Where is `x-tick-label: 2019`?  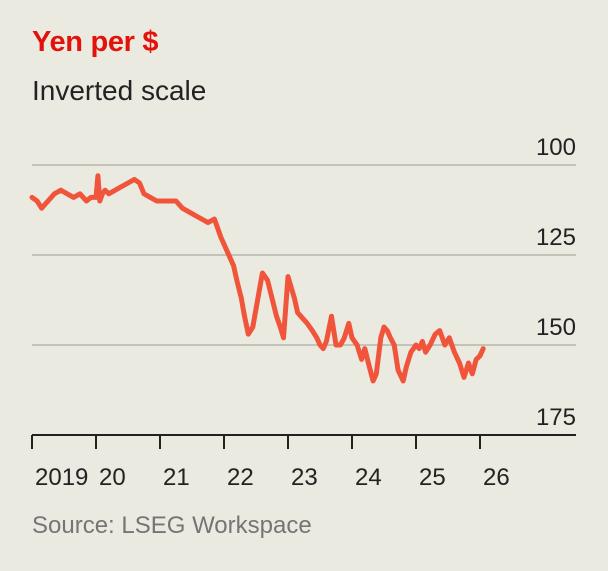
x-tick-label: 2019 is located at coordinates (61, 477).